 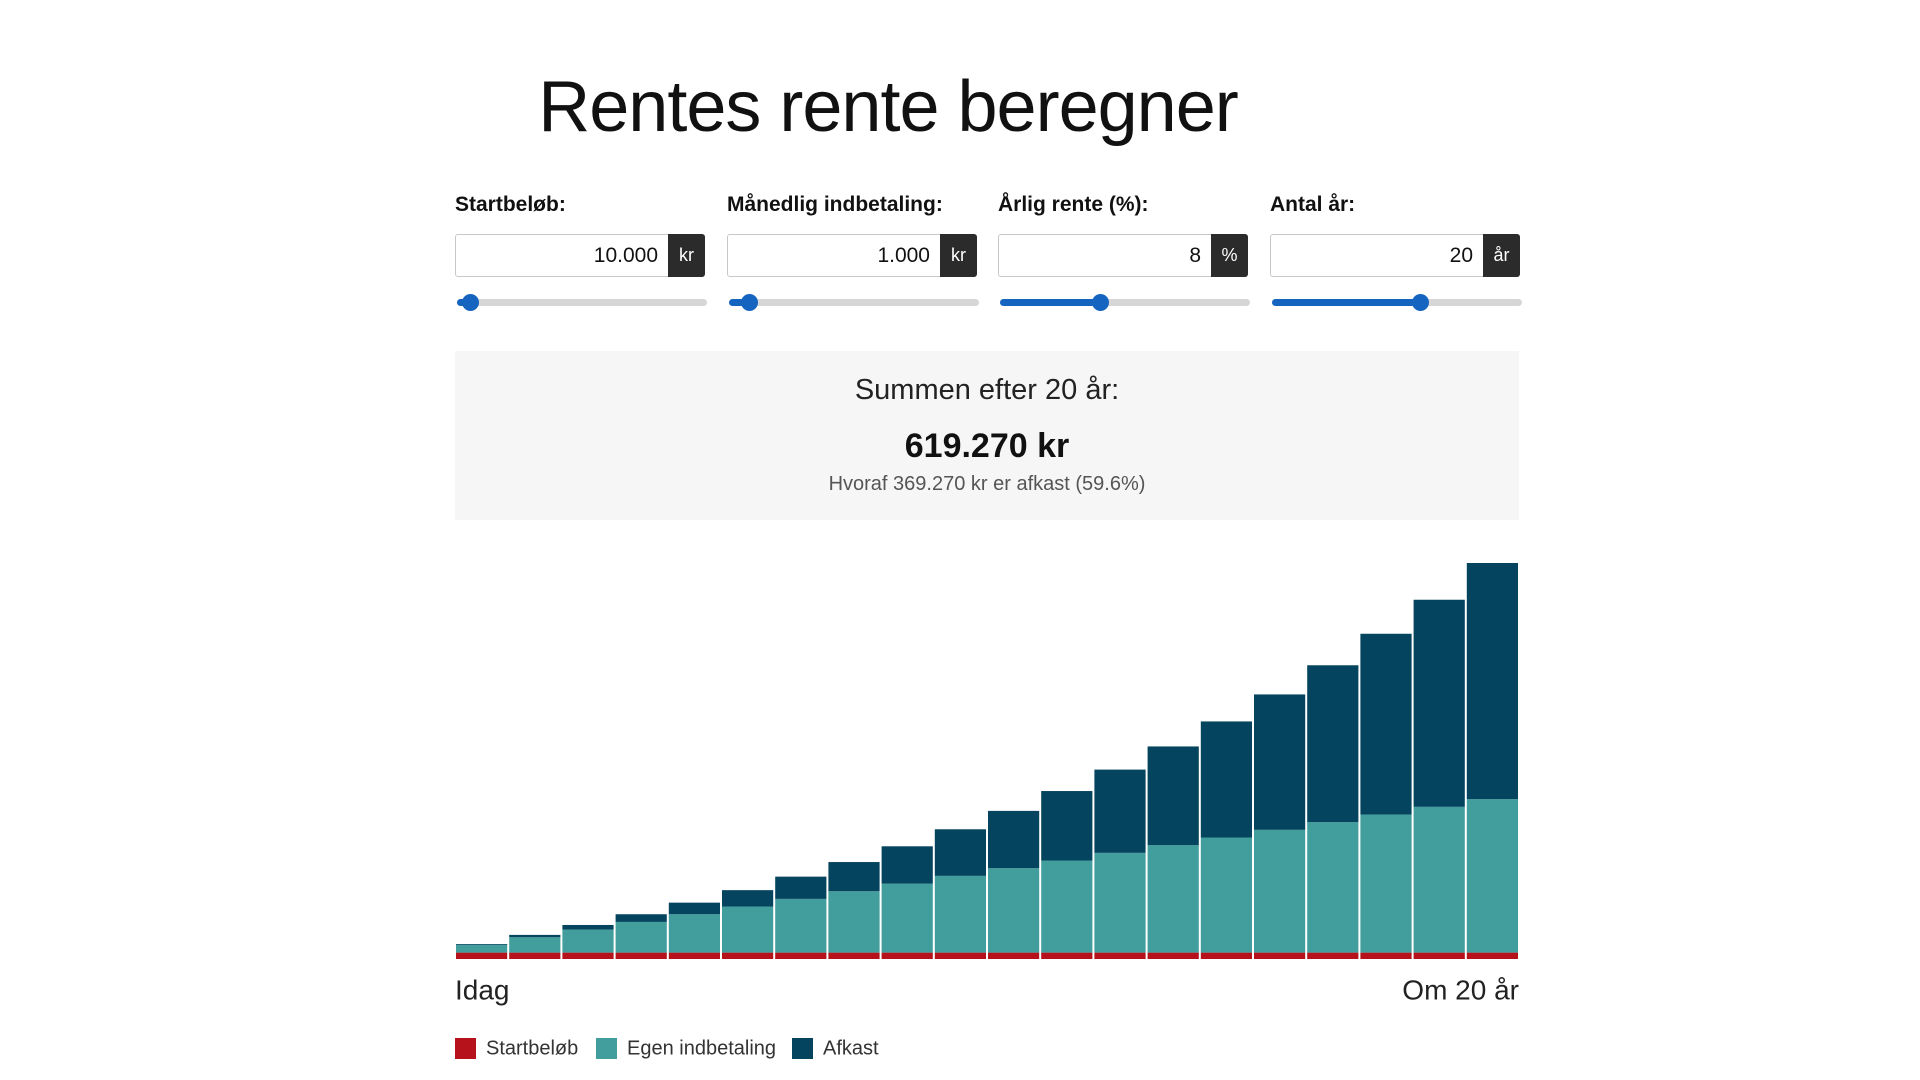 What do you see at coordinates (580, 255) in the screenshot?
I see `text-input: 10.000 kr` at bounding box center [580, 255].